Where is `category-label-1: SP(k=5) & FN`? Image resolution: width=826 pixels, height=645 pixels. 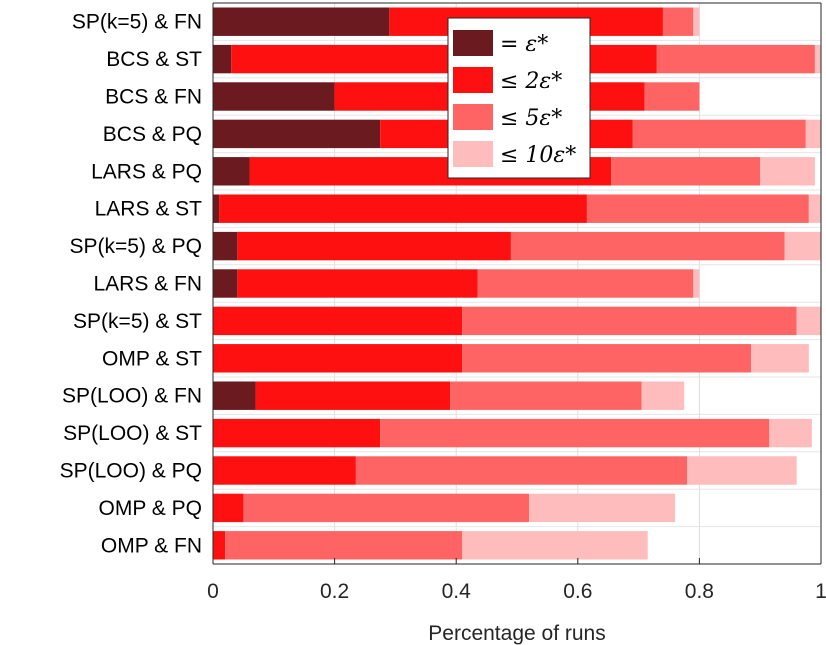 category-label-1: SP(k=5) & FN is located at coordinates (137, 22).